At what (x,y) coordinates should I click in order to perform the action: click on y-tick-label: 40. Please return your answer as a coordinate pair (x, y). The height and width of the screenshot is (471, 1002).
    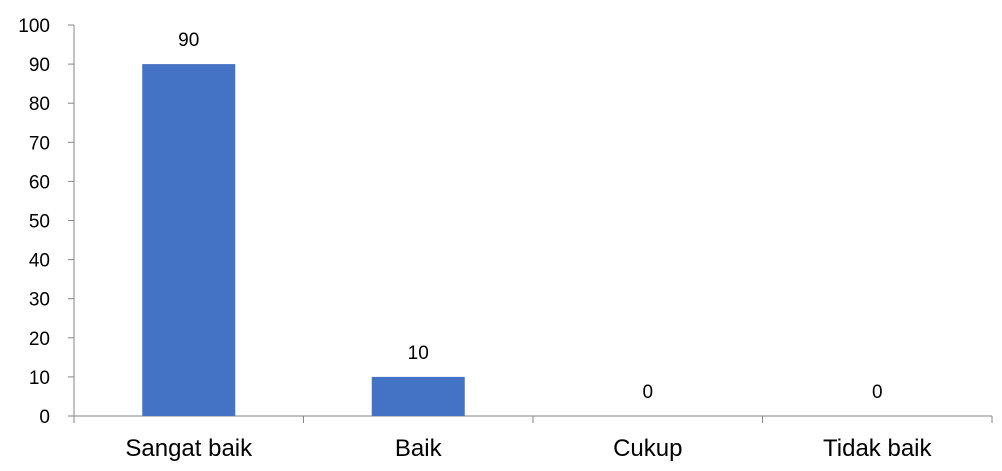
    Looking at the image, I should click on (39, 261).